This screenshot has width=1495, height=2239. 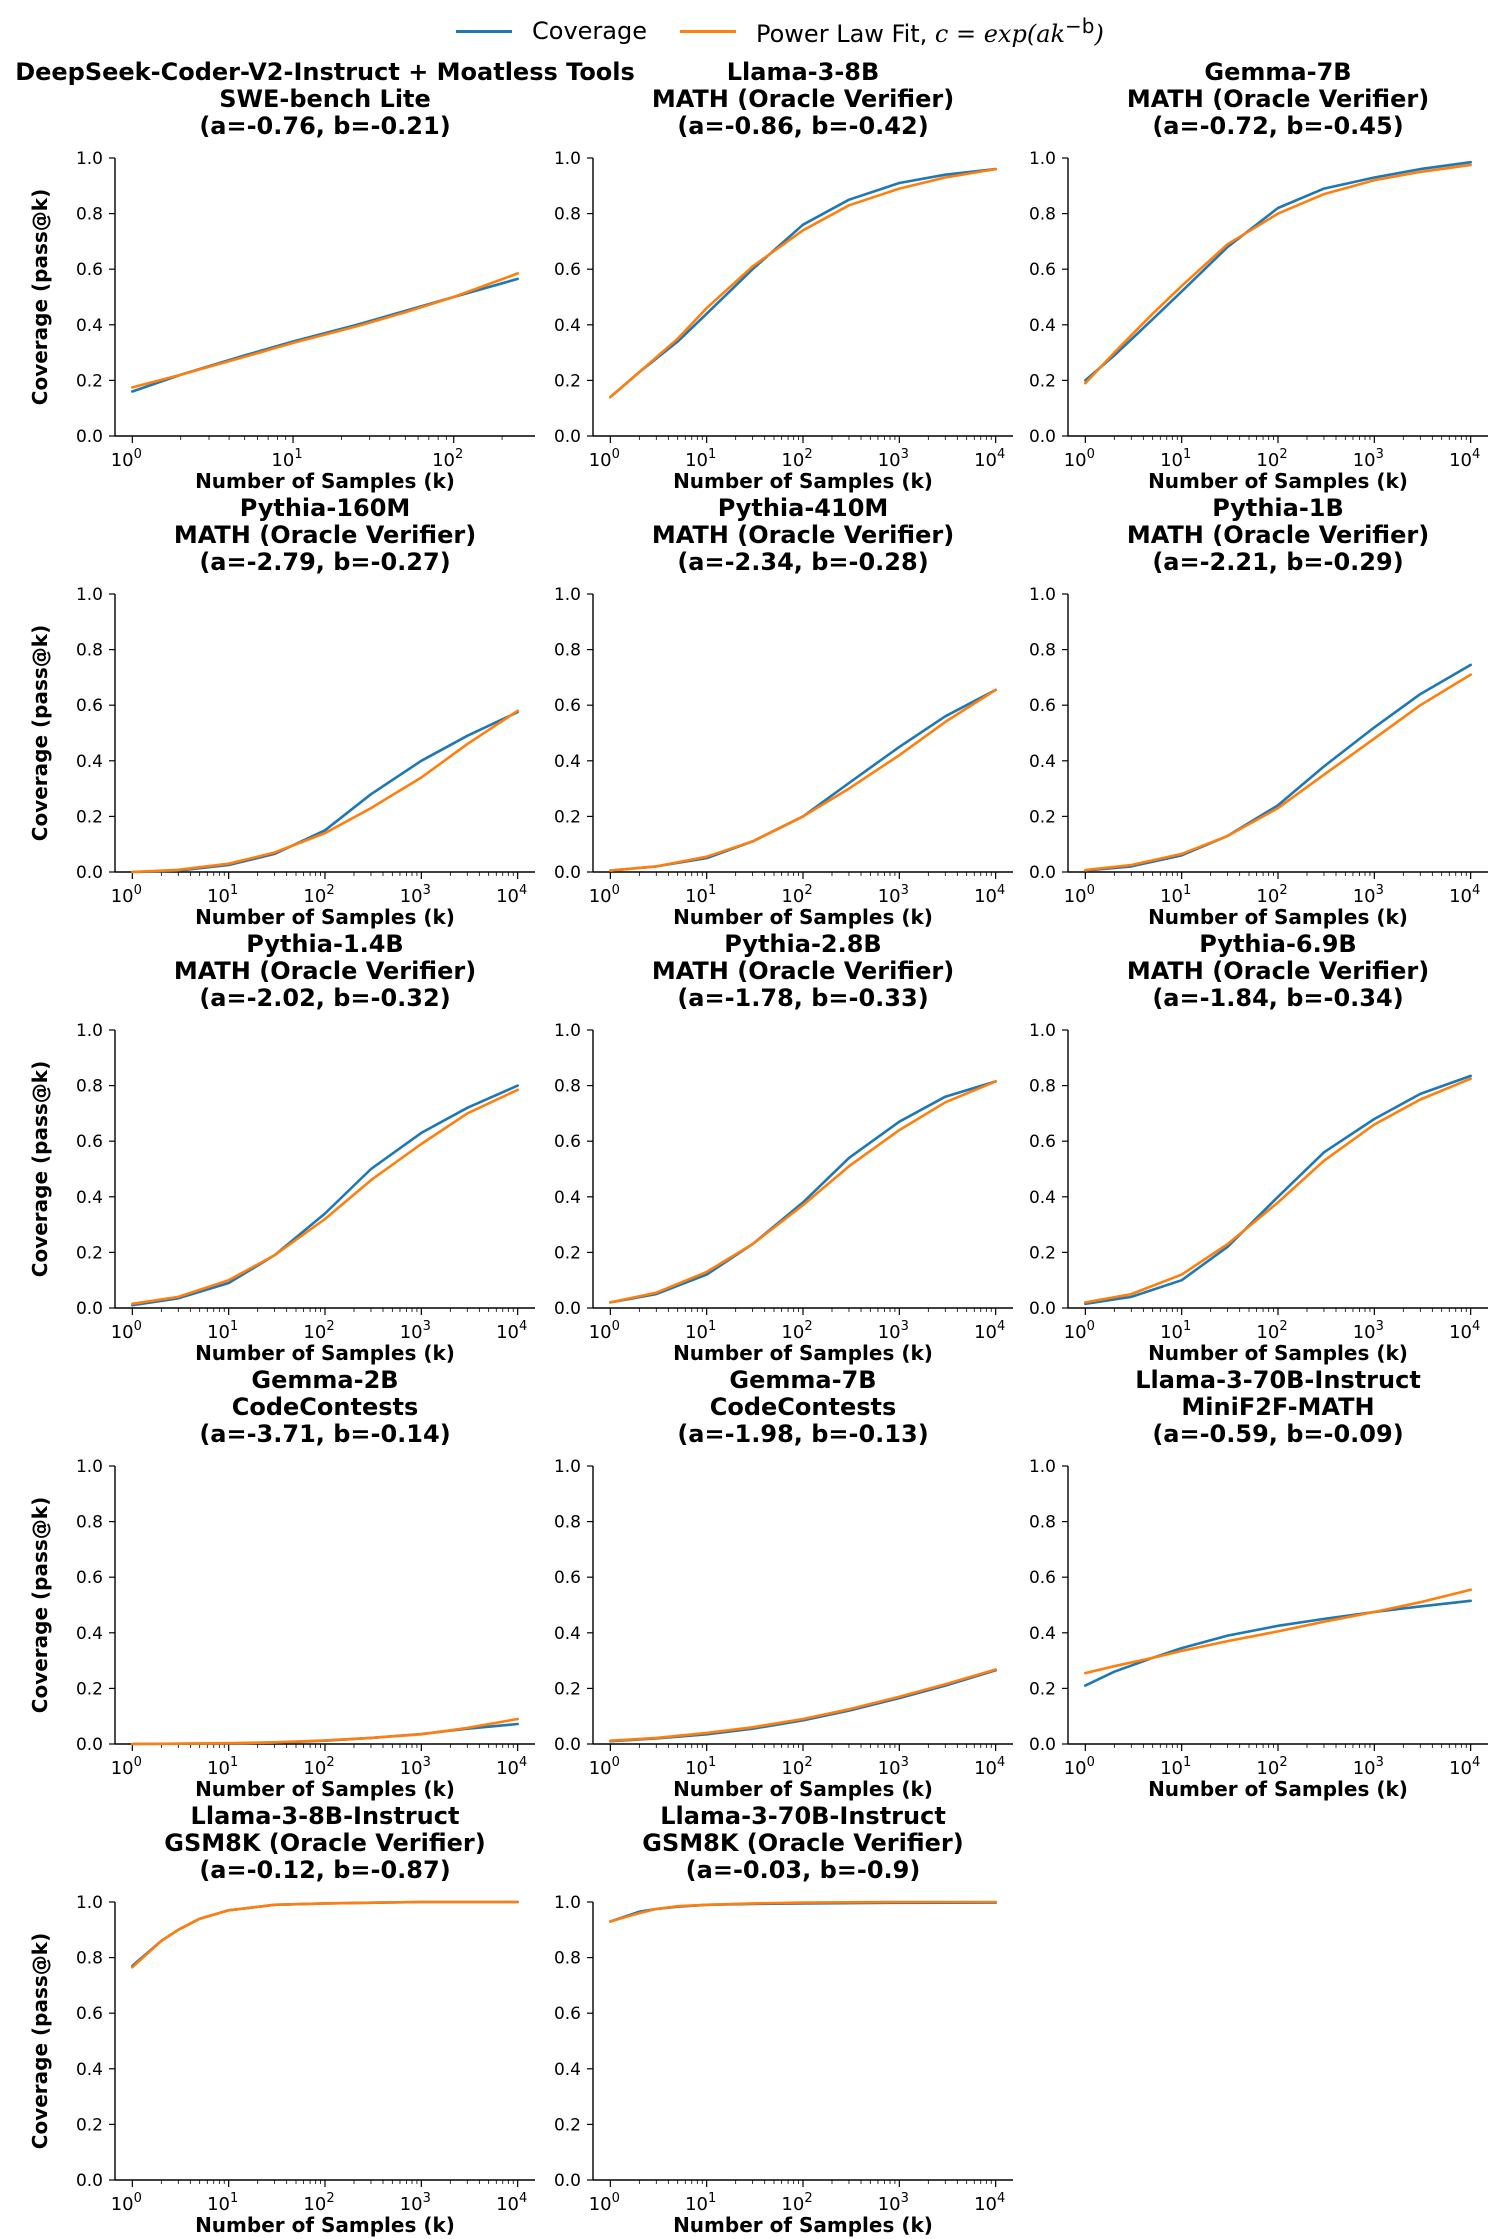 I want to click on chart-title-line-3: (a=-0.72, b=-0.45), so click(x=1277, y=126).